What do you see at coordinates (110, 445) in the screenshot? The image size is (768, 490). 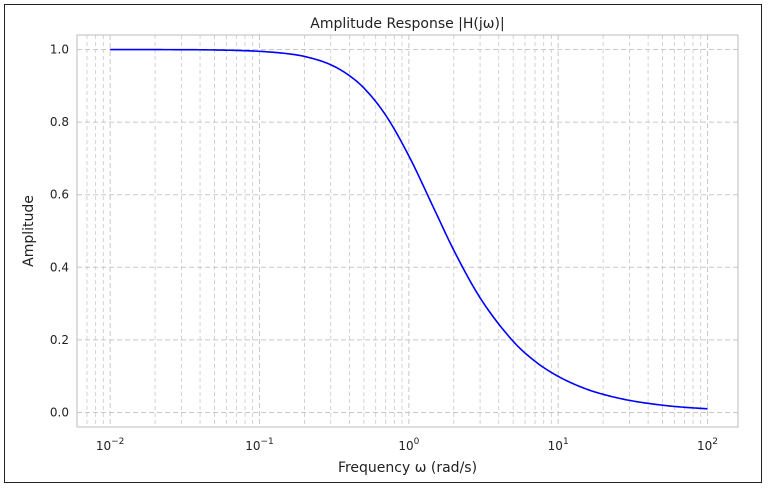 I see `x-tick-label: 10⁻²` at bounding box center [110, 445].